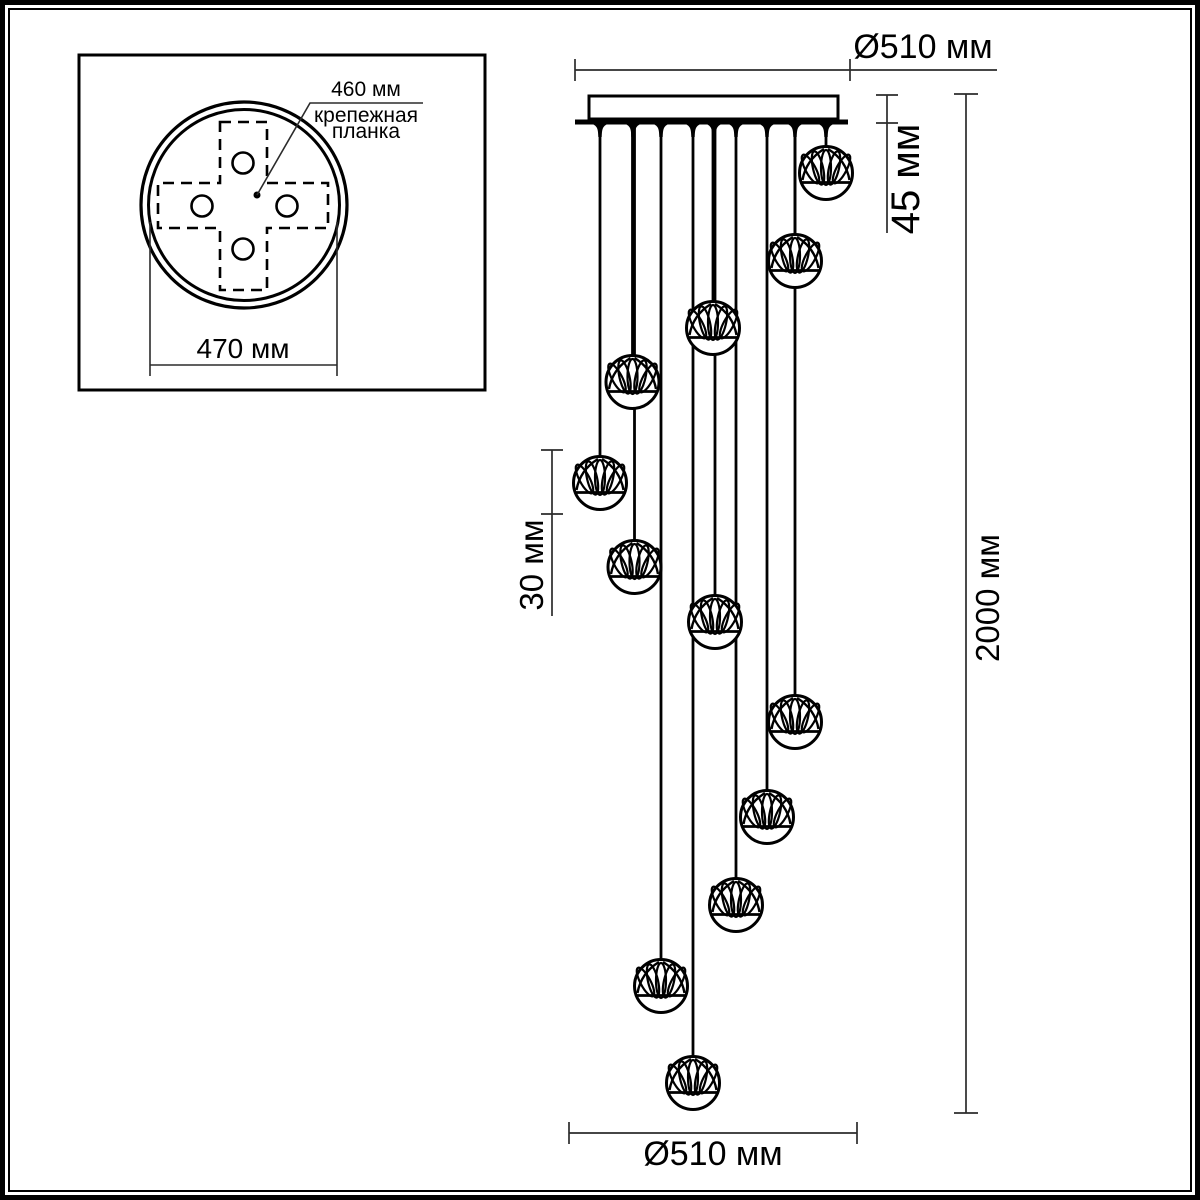 This screenshot has width=1200, height=1200. What do you see at coordinates (966, 603) in the screenshot?
I see `dimension-overall-height` at bounding box center [966, 603].